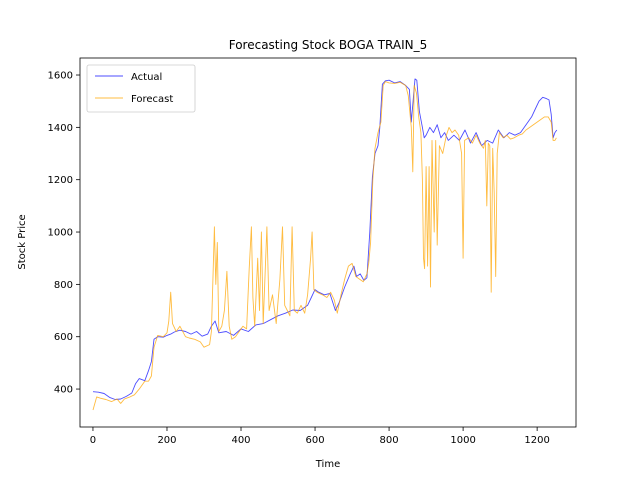 Image resolution: width=640 pixels, height=480 pixels. Describe the element at coordinates (166, 440) in the screenshot. I see `x-tick-label: 200` at that location.